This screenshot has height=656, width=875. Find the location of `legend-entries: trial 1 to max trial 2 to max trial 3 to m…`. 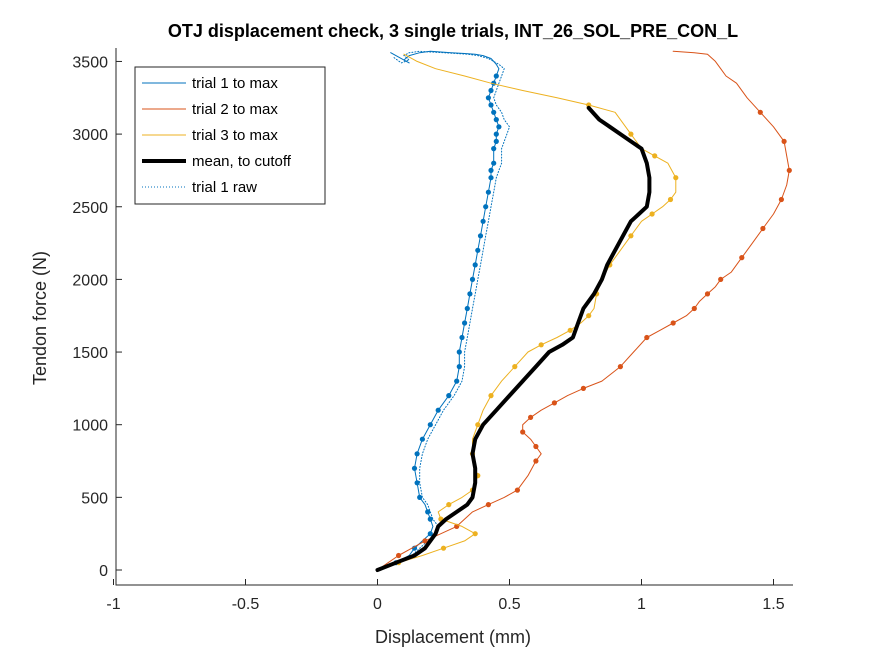

legend-entries: trial 1 to max trial 2 to max trial 3 to m… is located at coordinates (217, 135).